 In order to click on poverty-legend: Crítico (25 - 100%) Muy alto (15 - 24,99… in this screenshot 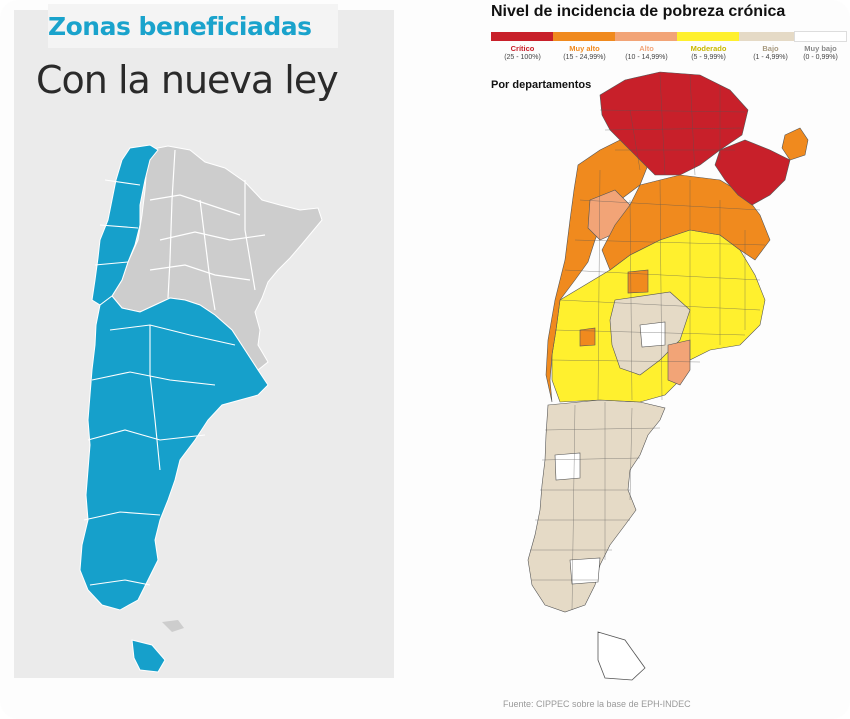, I will do `click(669, 49)`.